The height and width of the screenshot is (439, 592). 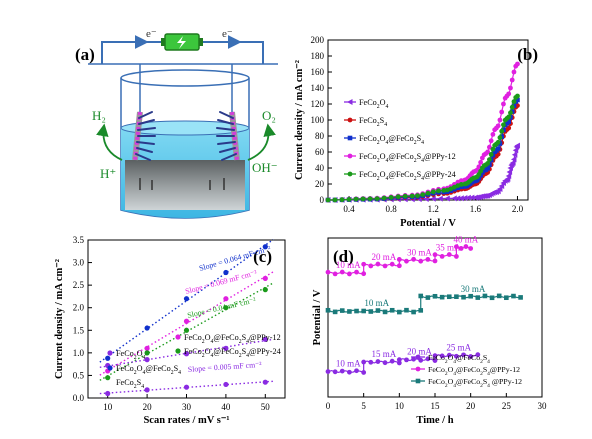 I want to click on battery-icon, so click(x=182, y=42).